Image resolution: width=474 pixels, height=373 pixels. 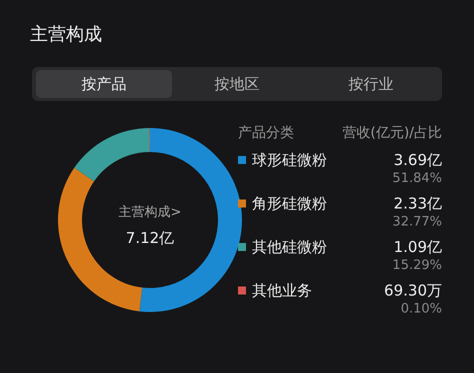 I want to click on text: 7.12亿, so click(x=150, y=238).